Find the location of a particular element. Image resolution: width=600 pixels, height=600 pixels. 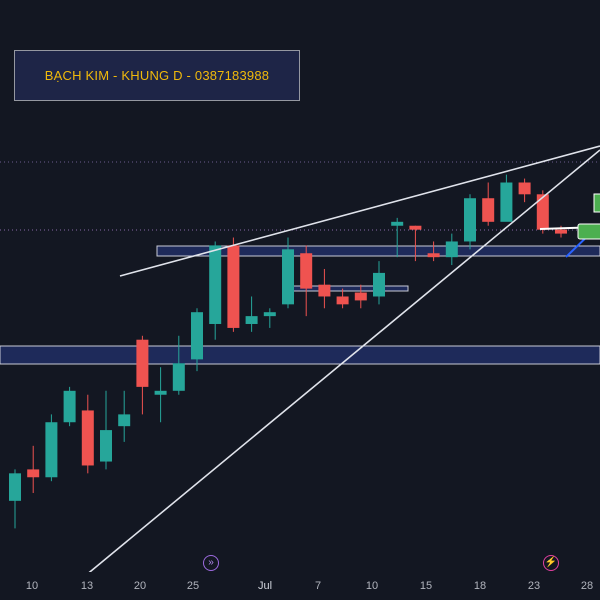

x-tick-label: 18 is located at coordinates (480, 586).